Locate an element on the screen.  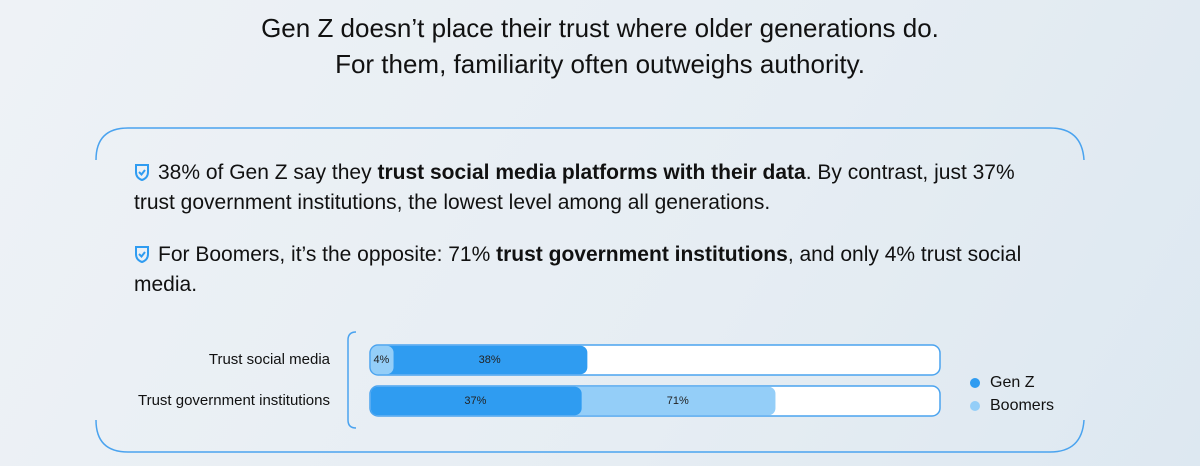
point-bold: trust government institutions is located at coordinates (642, 254).